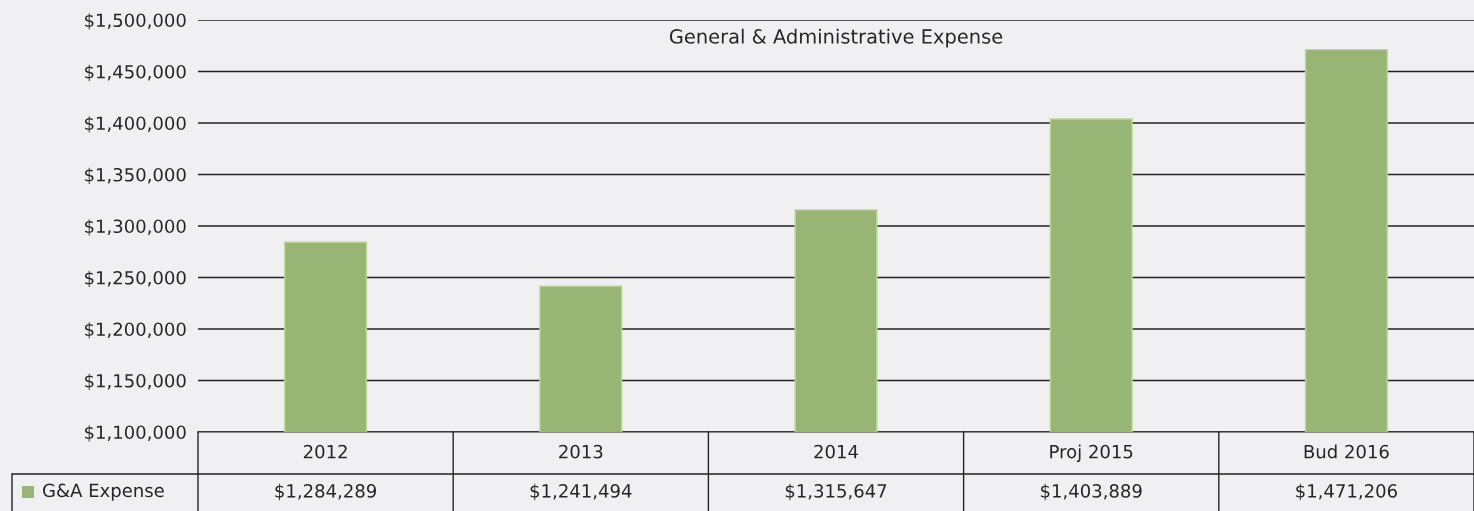 The height and width of the screenshot is (511, 1474). What do you see at coordinates (135, 330) in the screenshot?
I see `y-tick-label: $1,200,000` at bounding box center [135, 330].